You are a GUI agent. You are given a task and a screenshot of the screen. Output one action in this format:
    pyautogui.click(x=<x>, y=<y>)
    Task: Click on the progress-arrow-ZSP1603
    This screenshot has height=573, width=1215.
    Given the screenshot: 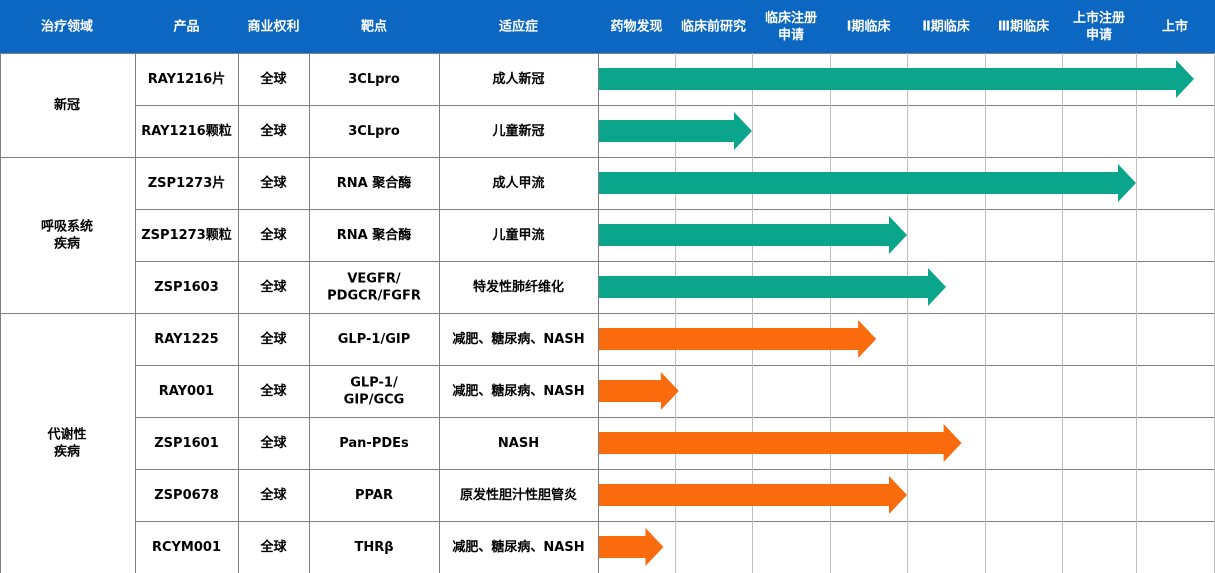 What is the action you would take?
    pyautogui.click(x=772, y=287)
    